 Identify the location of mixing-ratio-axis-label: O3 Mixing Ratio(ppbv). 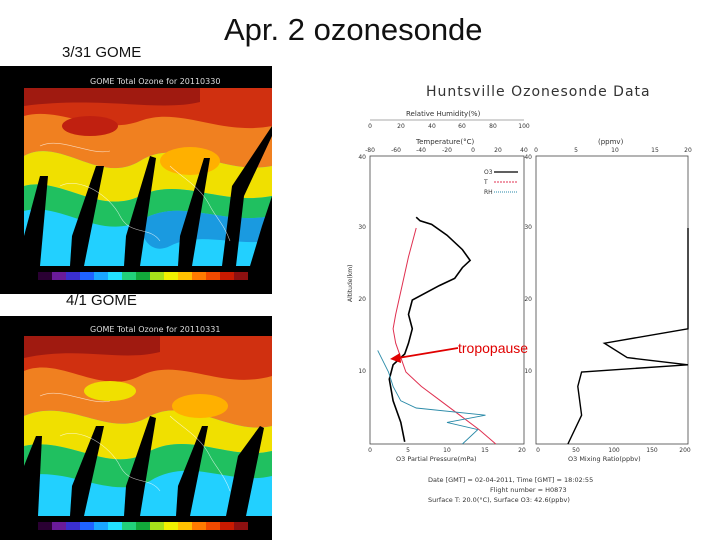
(604, 459).